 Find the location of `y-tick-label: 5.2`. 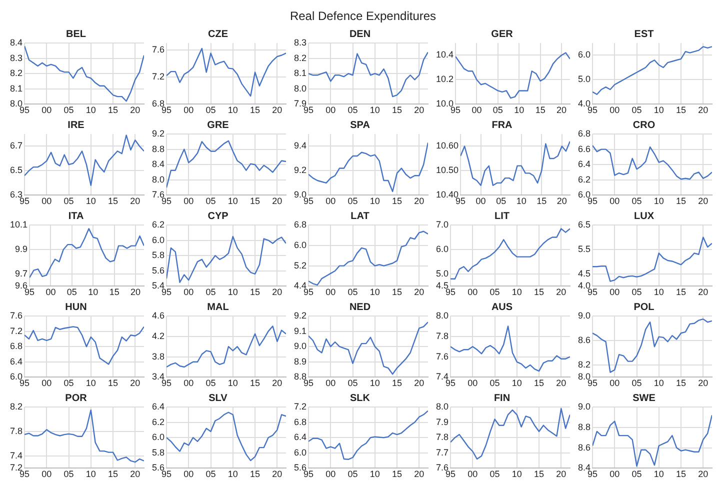

y-tick-label: 5.2 is located at coordinates (300, 265).